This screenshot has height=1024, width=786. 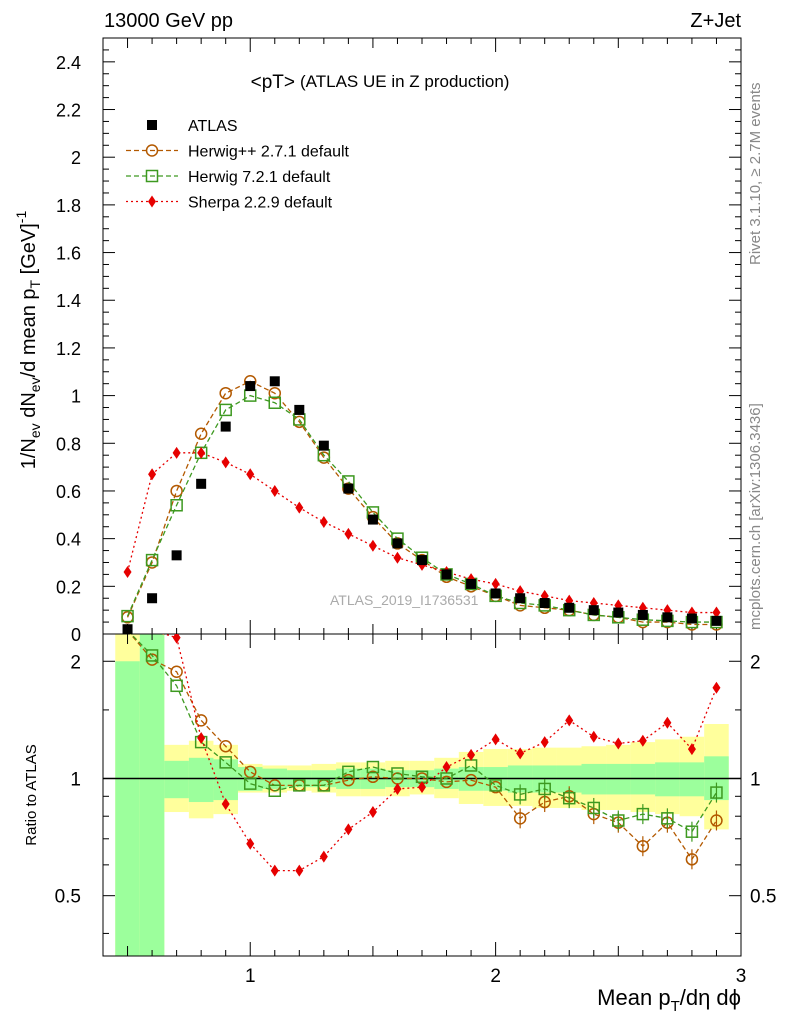 What do you see at coordinates (421, 533) in the screenshot?
I see `series-line` at bounding box center [421, 533].